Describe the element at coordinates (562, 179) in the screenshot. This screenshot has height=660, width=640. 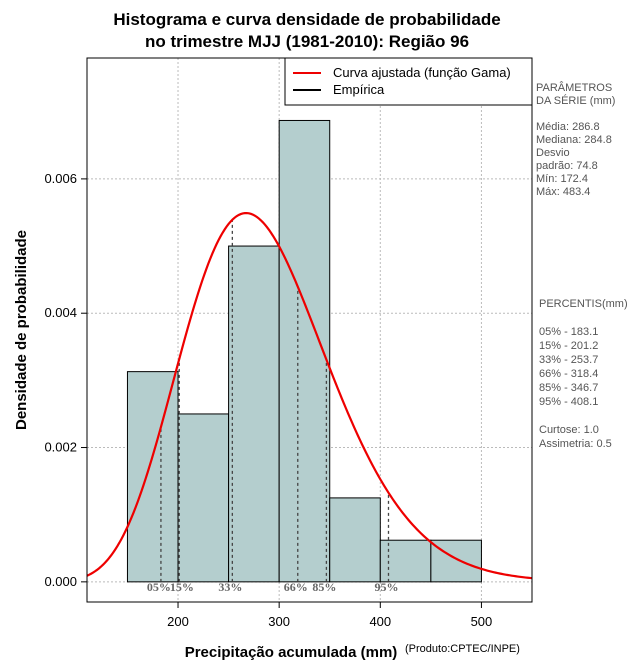
I see `param-line: Mín: 172.4` at that location.